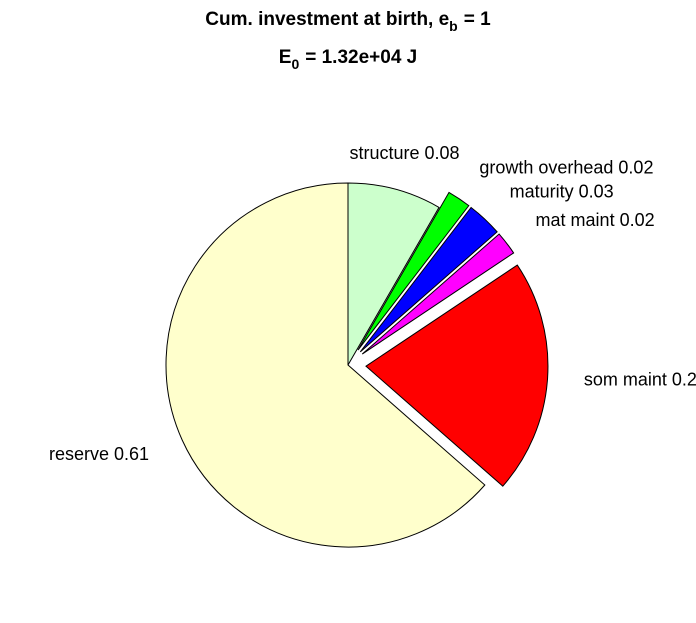  Describe the element at coordinates (131, 454) in the screenshot. I see `slice-value: 0.61` at that location.